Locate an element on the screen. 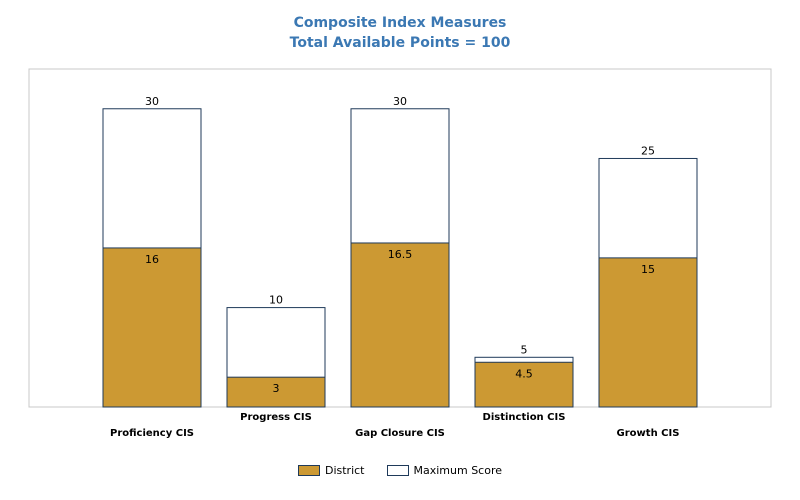 The image size is (800, 500). legend-label-maximum-score: Maximum Score is located at coordinates (458, 470).